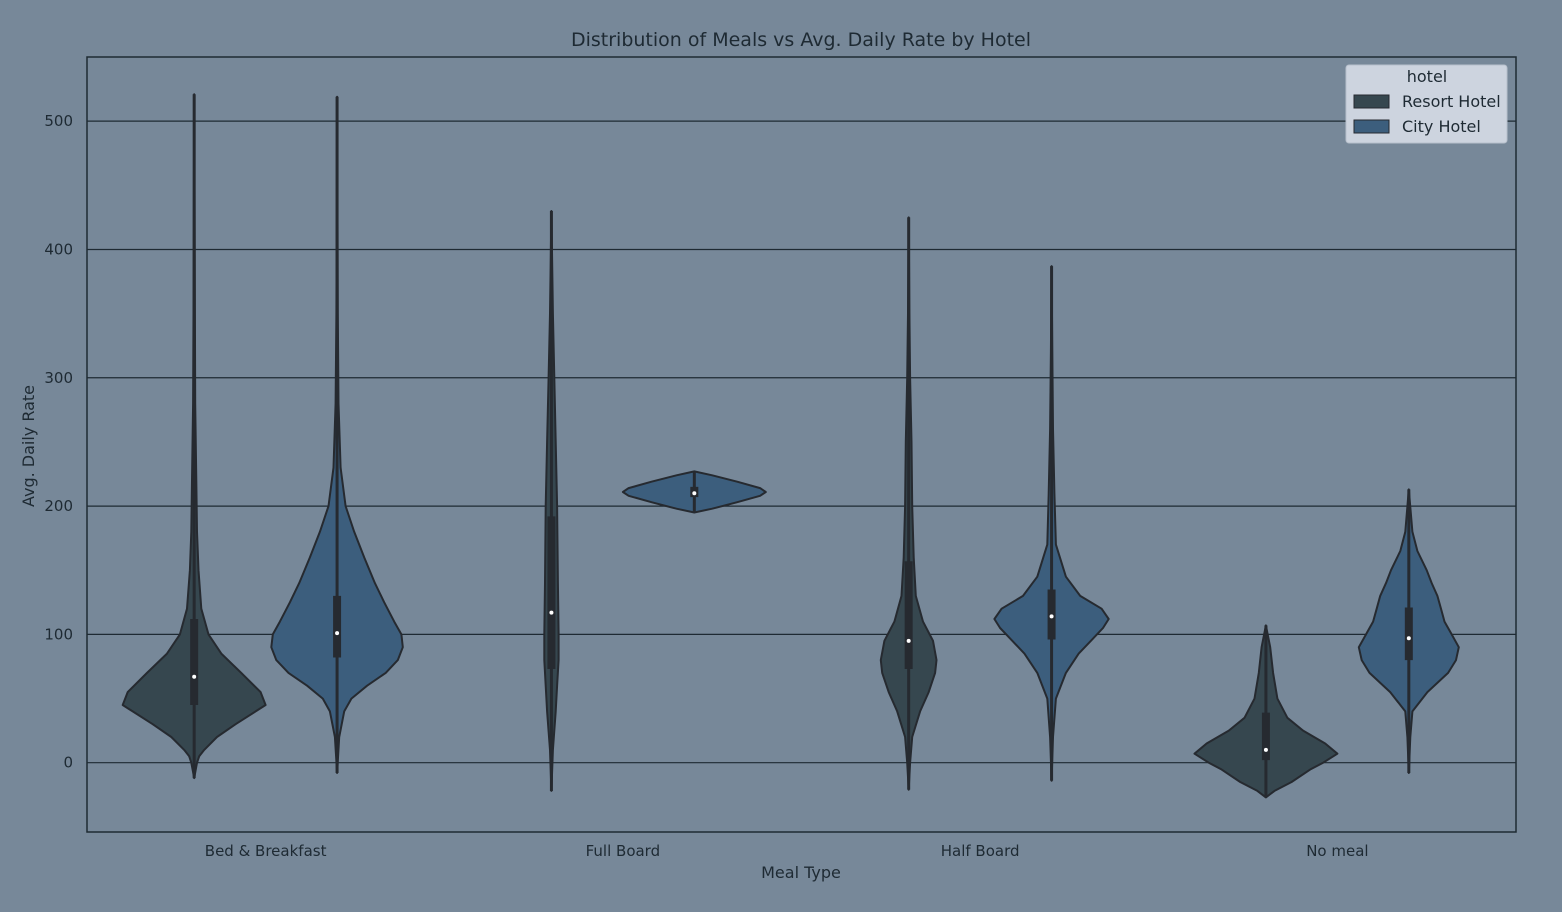 This screenshot has width=1562, height=912. I want to click on median-dot-city-hotel-no-meal, so click(1408, 638).